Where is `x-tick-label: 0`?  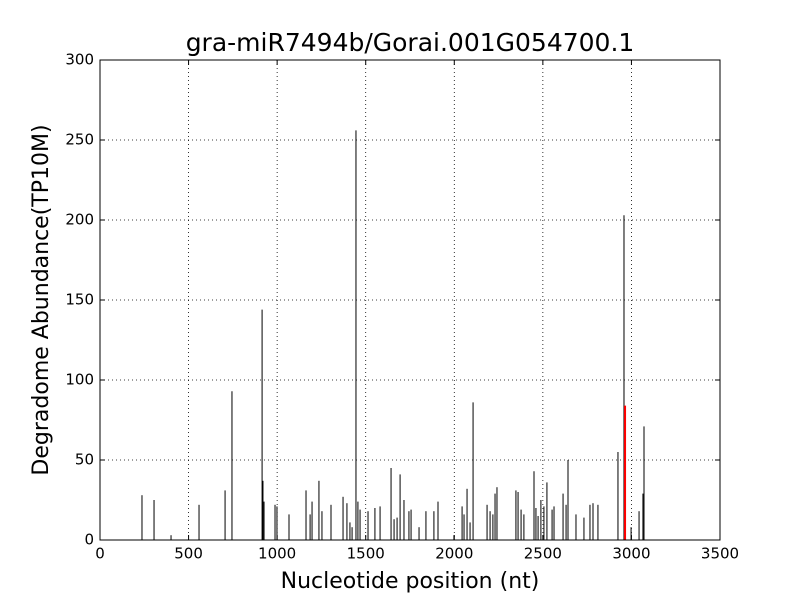 x-tick-label: 0 is located at coordinates (100, 554).